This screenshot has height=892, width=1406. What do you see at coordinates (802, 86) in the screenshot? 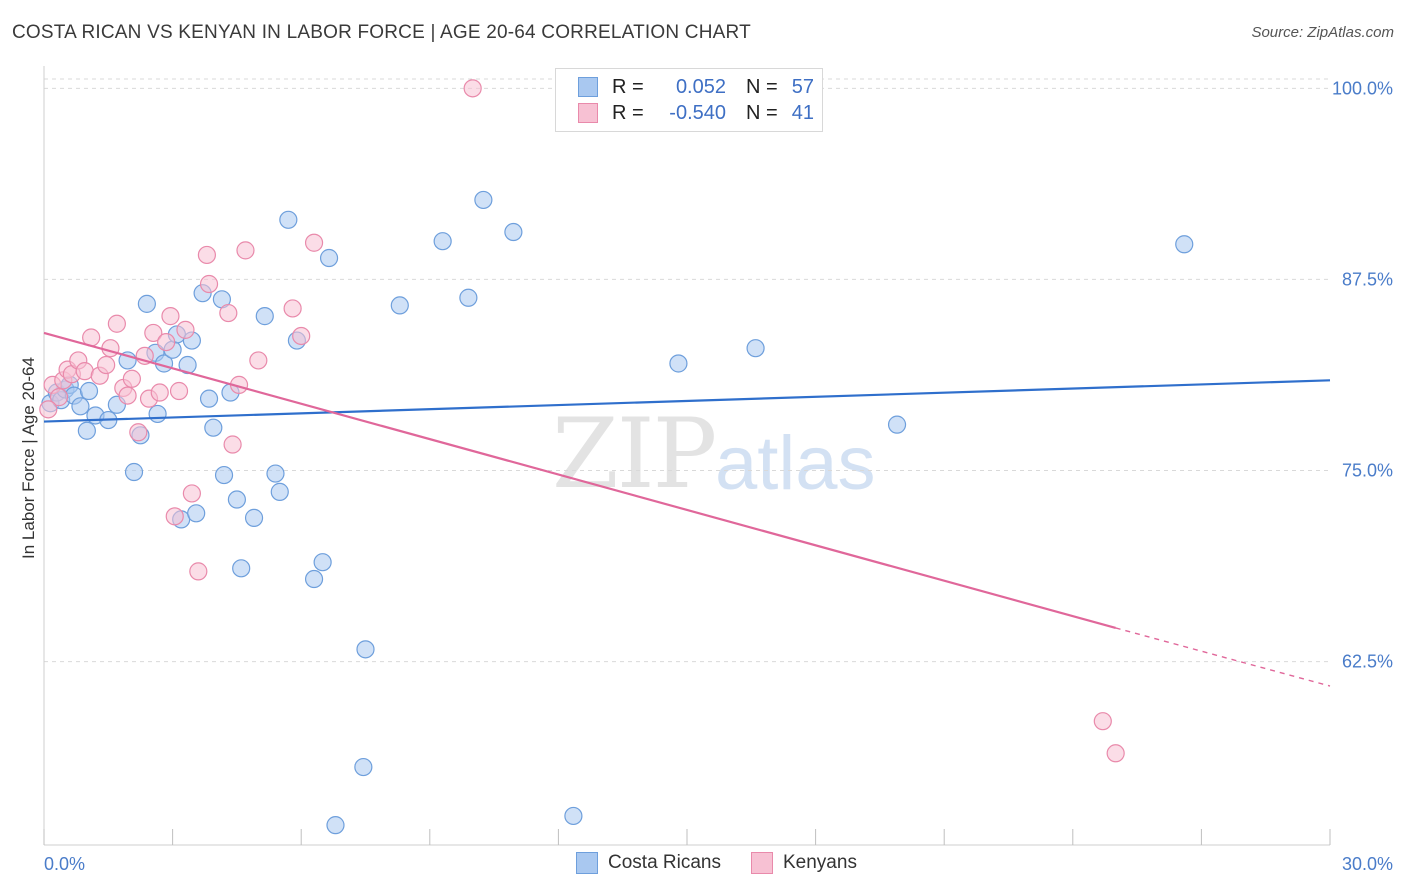
I see `legend-n-value: 57` at bounding box center [802, 86].